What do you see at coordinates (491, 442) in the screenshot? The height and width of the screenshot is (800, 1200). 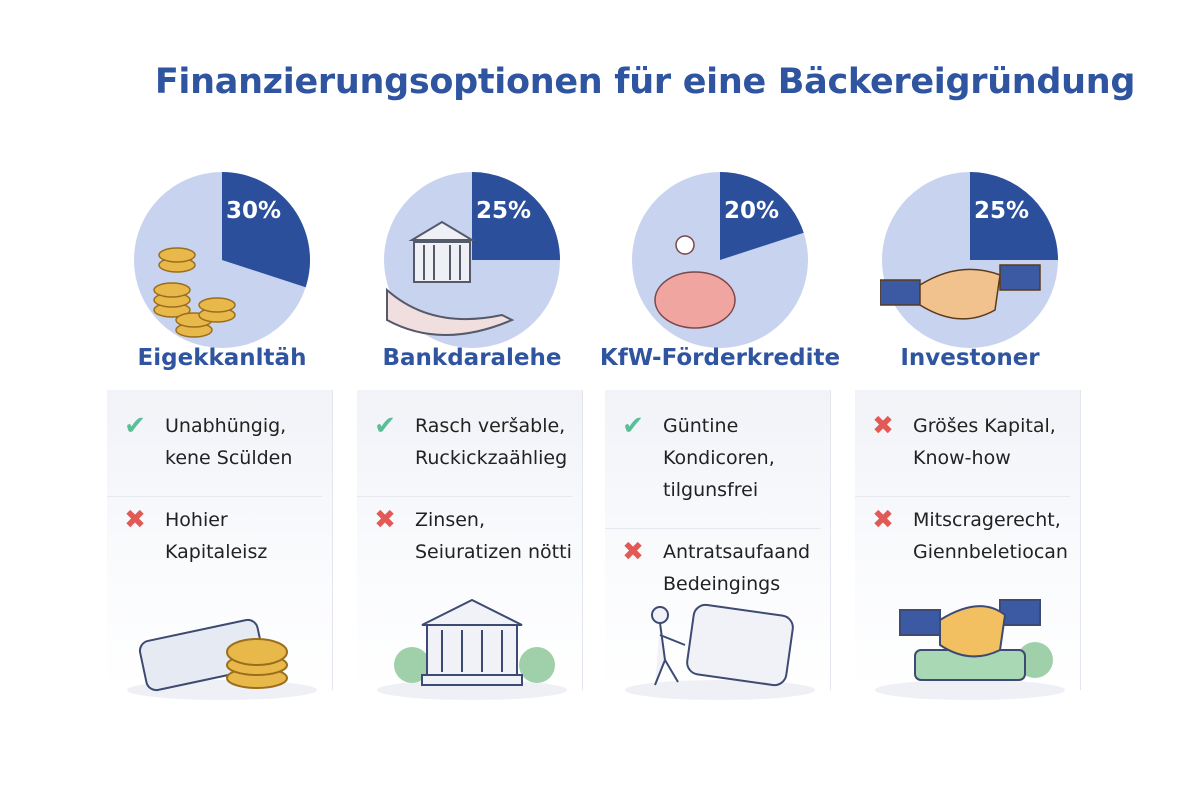 I see `item-text: Rasch veršable, Ruckickzaählieg` at bounding box center [491, 442].